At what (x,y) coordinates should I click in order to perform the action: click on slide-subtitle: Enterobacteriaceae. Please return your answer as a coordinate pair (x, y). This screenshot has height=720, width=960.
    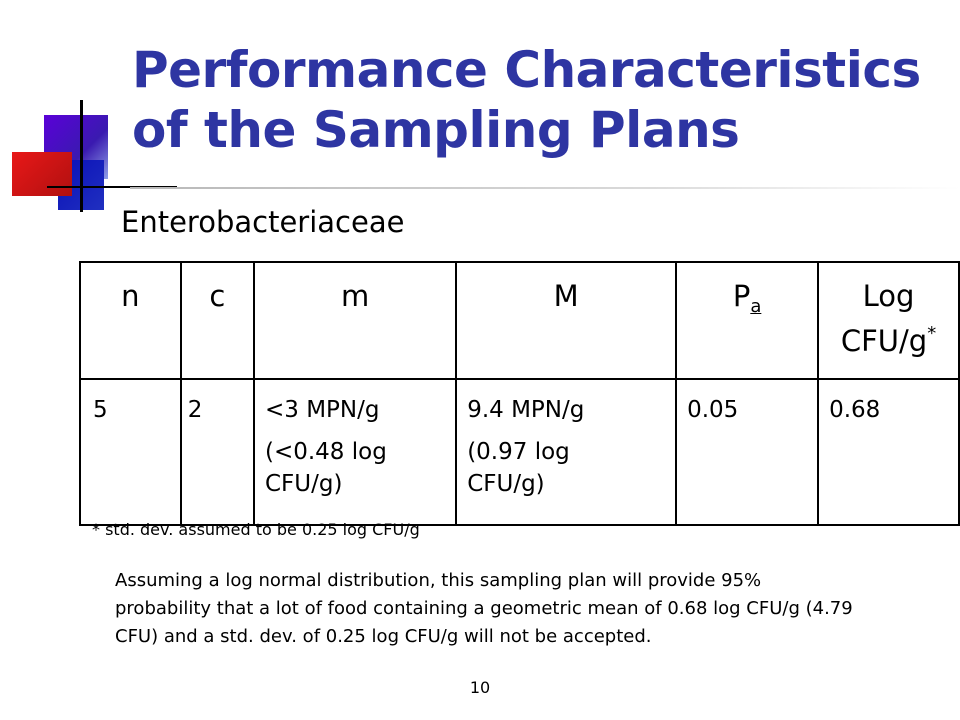
    Looking at the image, I should click on (263, 222).